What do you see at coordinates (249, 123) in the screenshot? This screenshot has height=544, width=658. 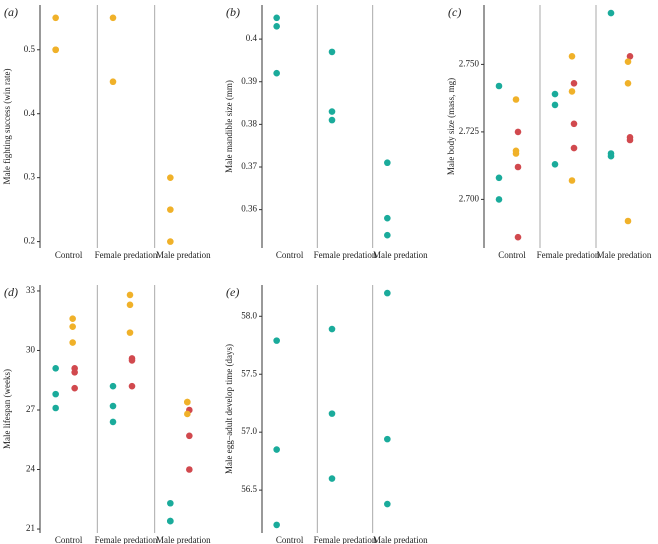 I see `y-tick-label: 0.38` at bounding box center [249, 123].